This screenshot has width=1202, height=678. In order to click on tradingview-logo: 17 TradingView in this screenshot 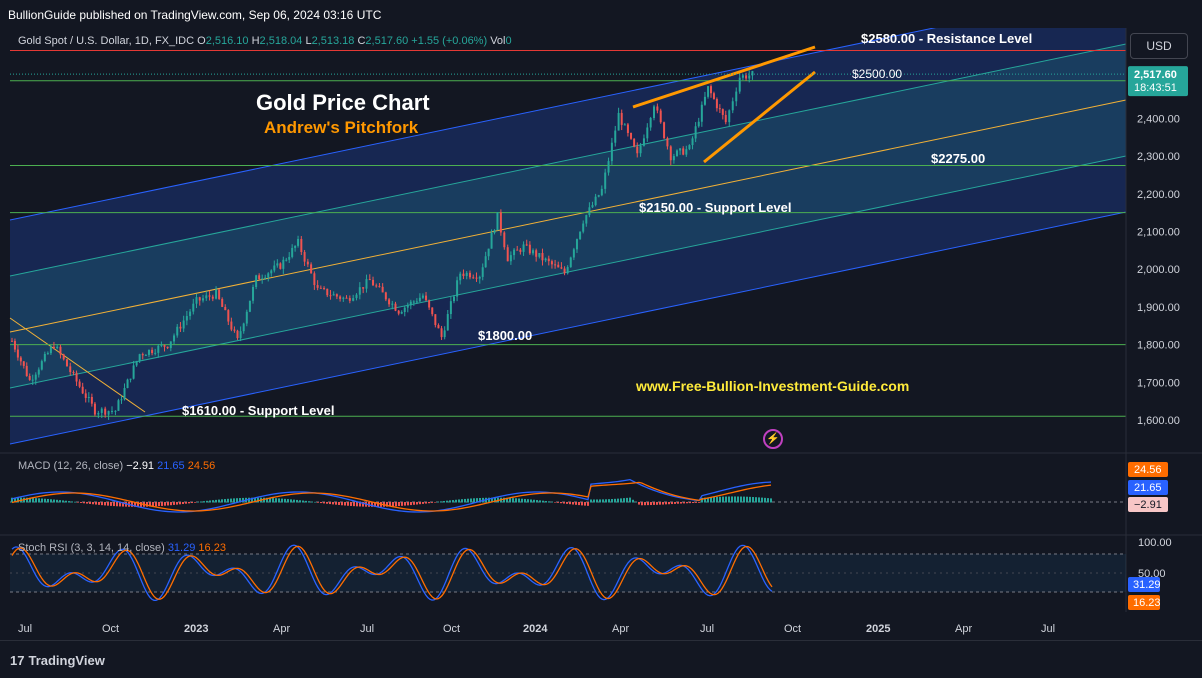, I will do `click(57, 660)`.